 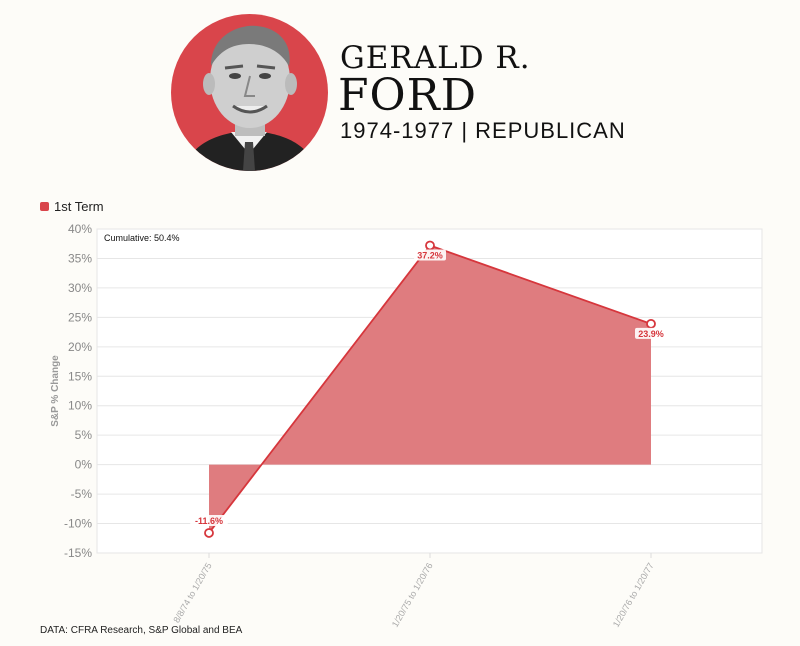 What do you see at coordinates (78, 553) in the screenshot?
I see `y-tick-label: -15%` at bounding box center [78, 553].